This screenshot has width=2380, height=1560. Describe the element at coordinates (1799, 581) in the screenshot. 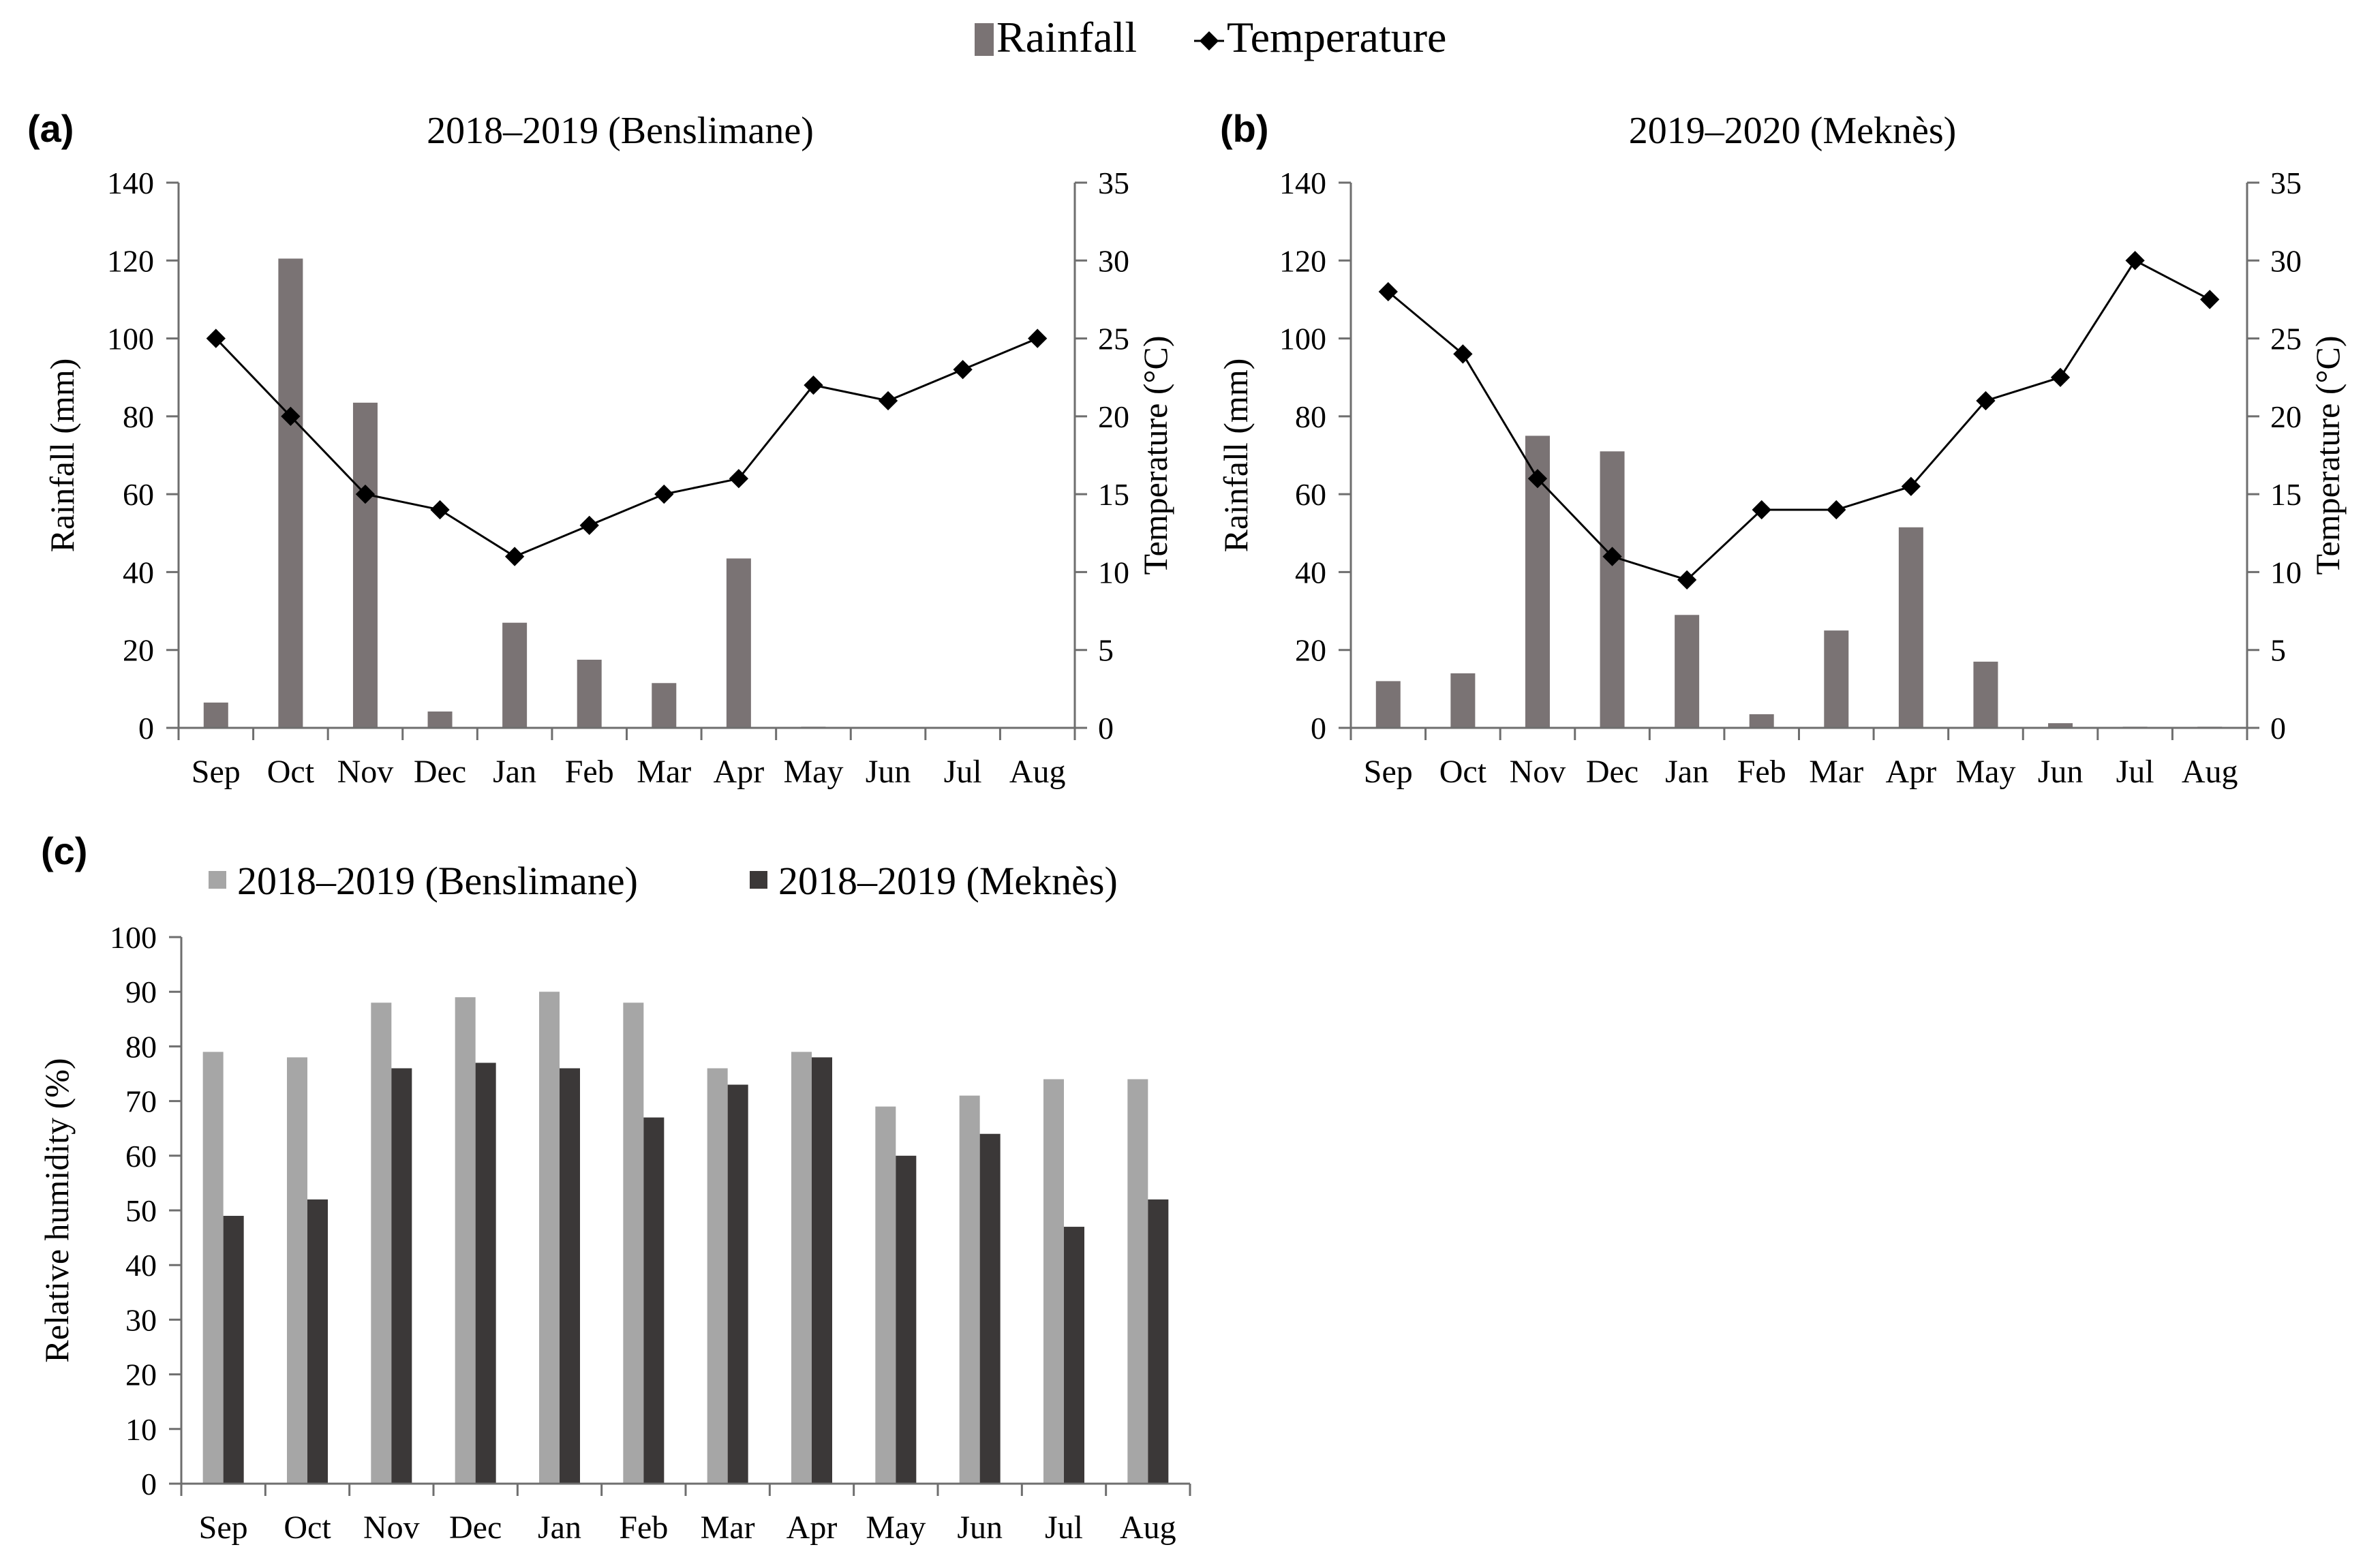

I see `rainfall-bars-b` at that location.